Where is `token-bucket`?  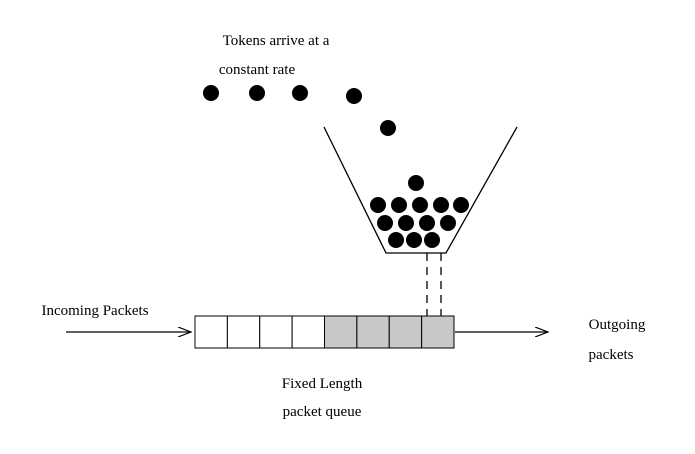 token-bucket is located at coordinates (420, 190).